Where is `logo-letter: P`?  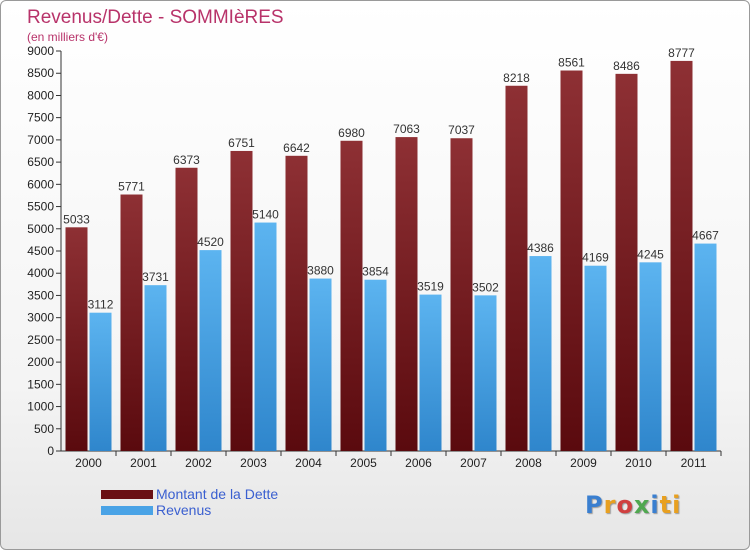
logo-letter: P is located at coordinates (594, 505).